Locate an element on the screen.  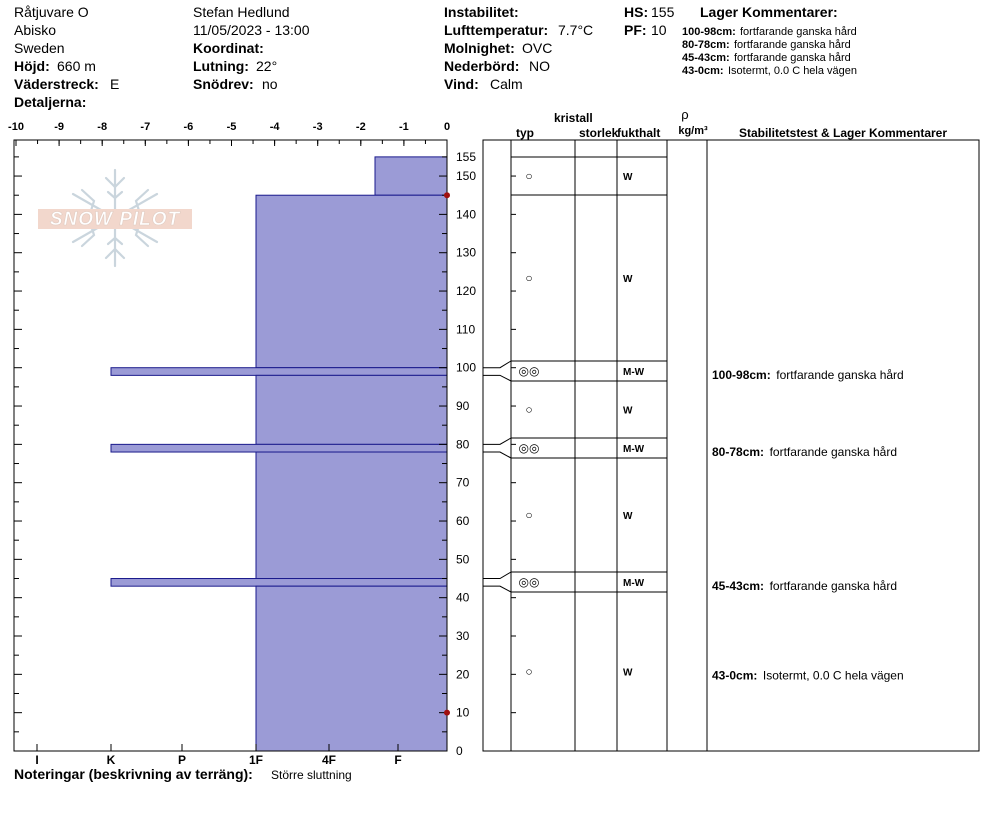
temp-tick-label: -4 is located at coordinates (275, 127).